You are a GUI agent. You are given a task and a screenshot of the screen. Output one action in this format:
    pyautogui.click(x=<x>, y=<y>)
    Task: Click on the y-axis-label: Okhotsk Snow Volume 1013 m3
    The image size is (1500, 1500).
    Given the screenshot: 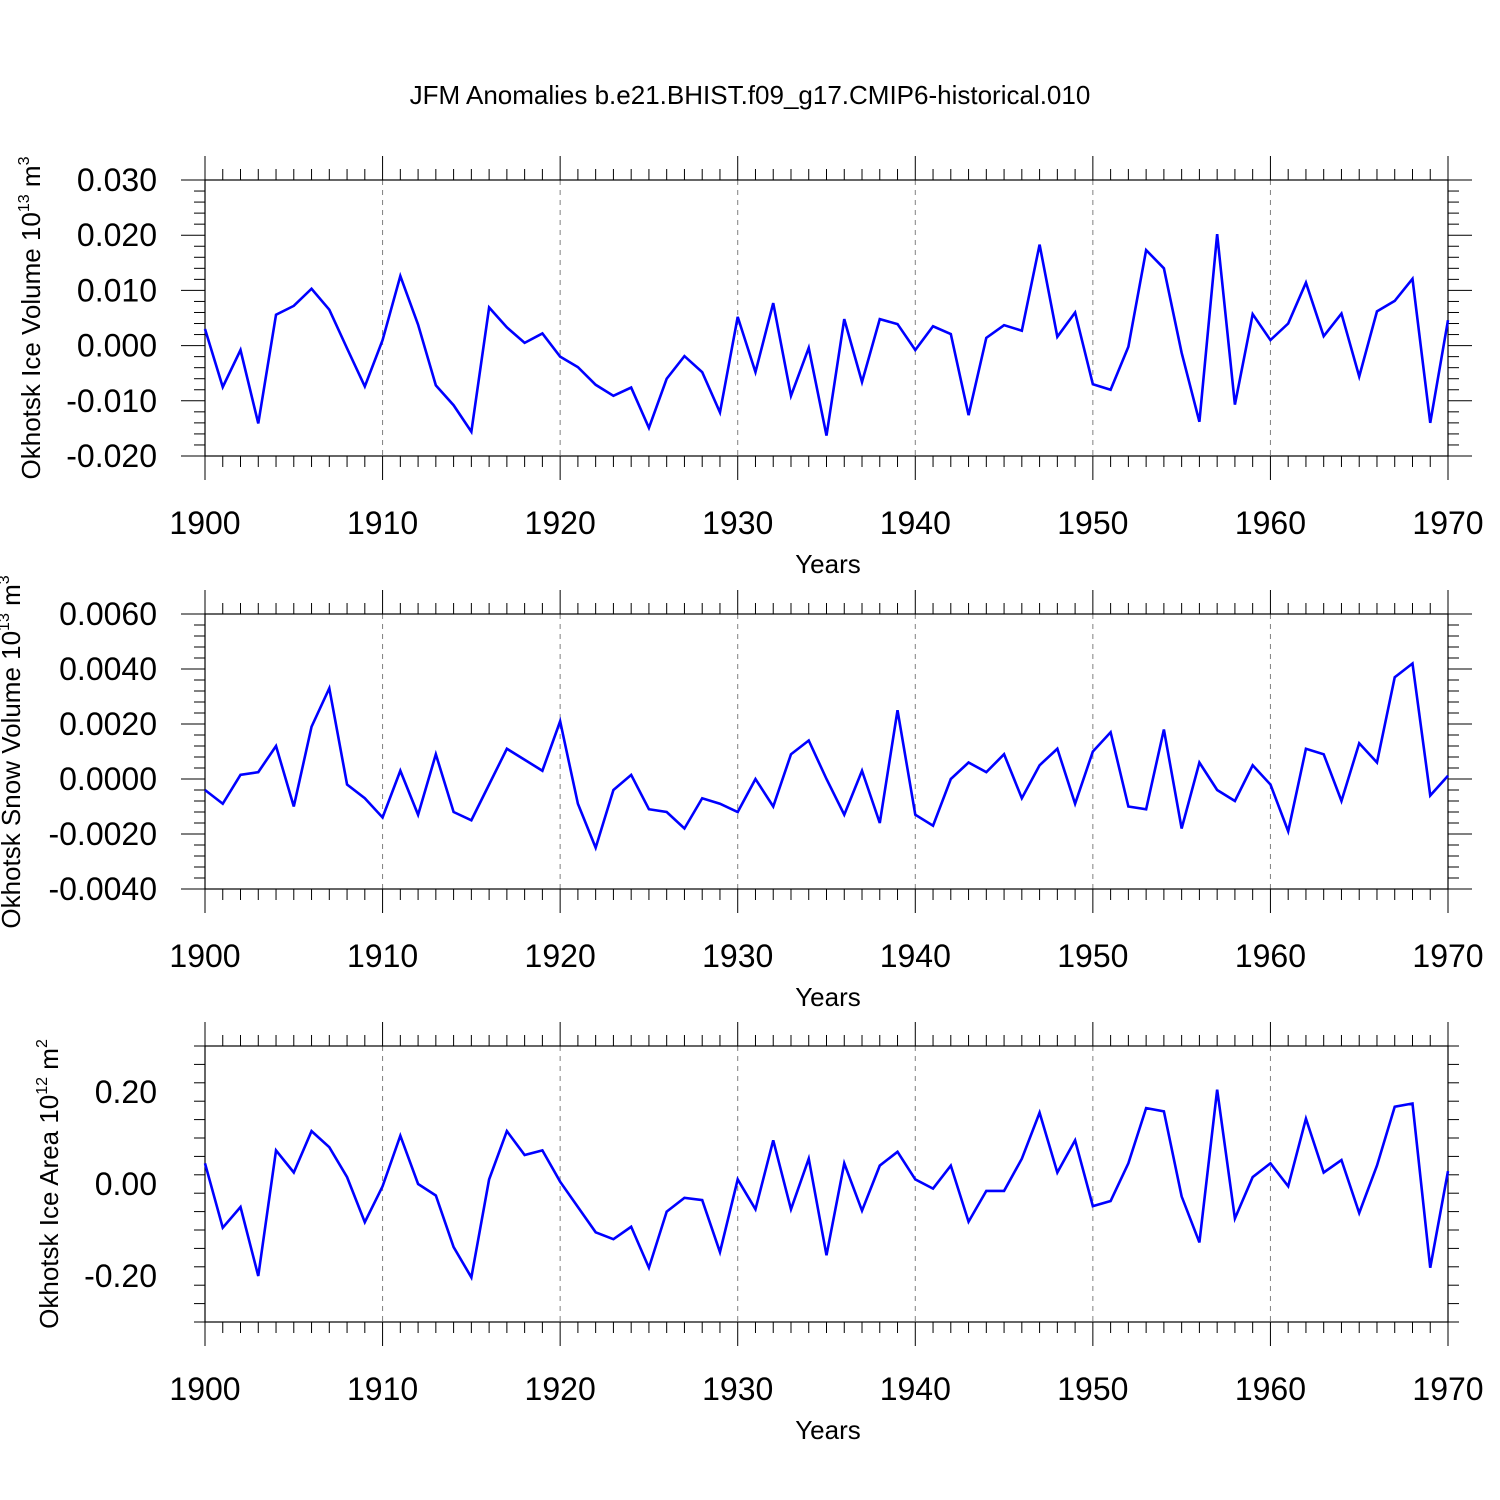 What is the action you would take?
    pyautogui.click(x=13, y=751)
    